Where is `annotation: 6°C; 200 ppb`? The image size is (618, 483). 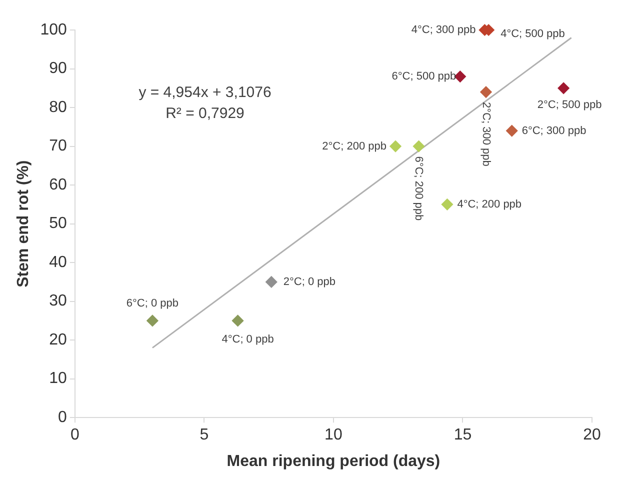
annotation: 6°C; 200 ppb is located at coordinates (418, 188).